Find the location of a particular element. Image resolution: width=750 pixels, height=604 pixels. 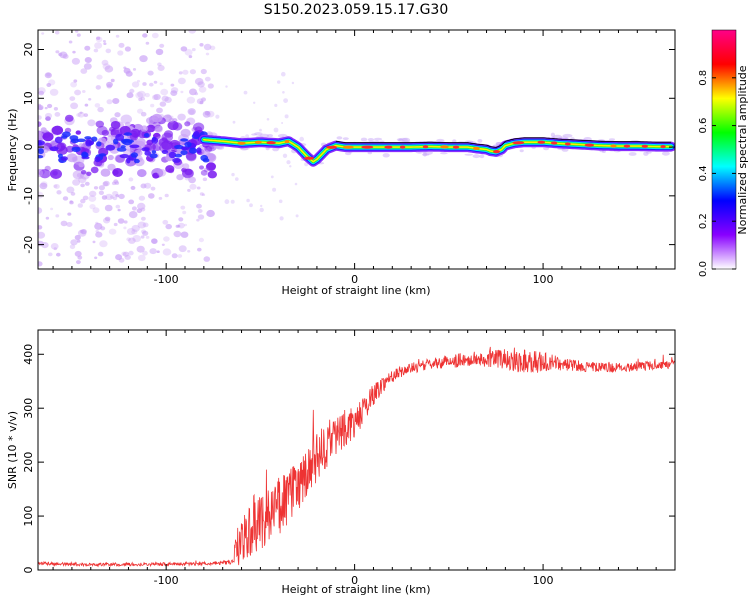

snr-xlabel: Height of straight line (km) is located at coordinates (355, 589).